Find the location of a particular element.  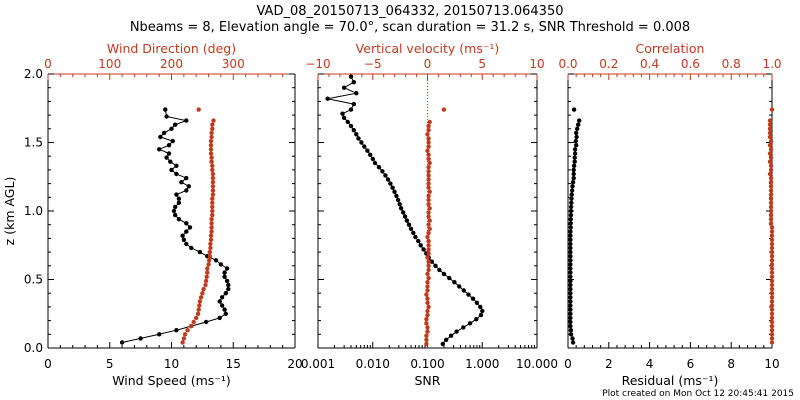

top-tick-label: 100 is located at coordinates (109, 64).